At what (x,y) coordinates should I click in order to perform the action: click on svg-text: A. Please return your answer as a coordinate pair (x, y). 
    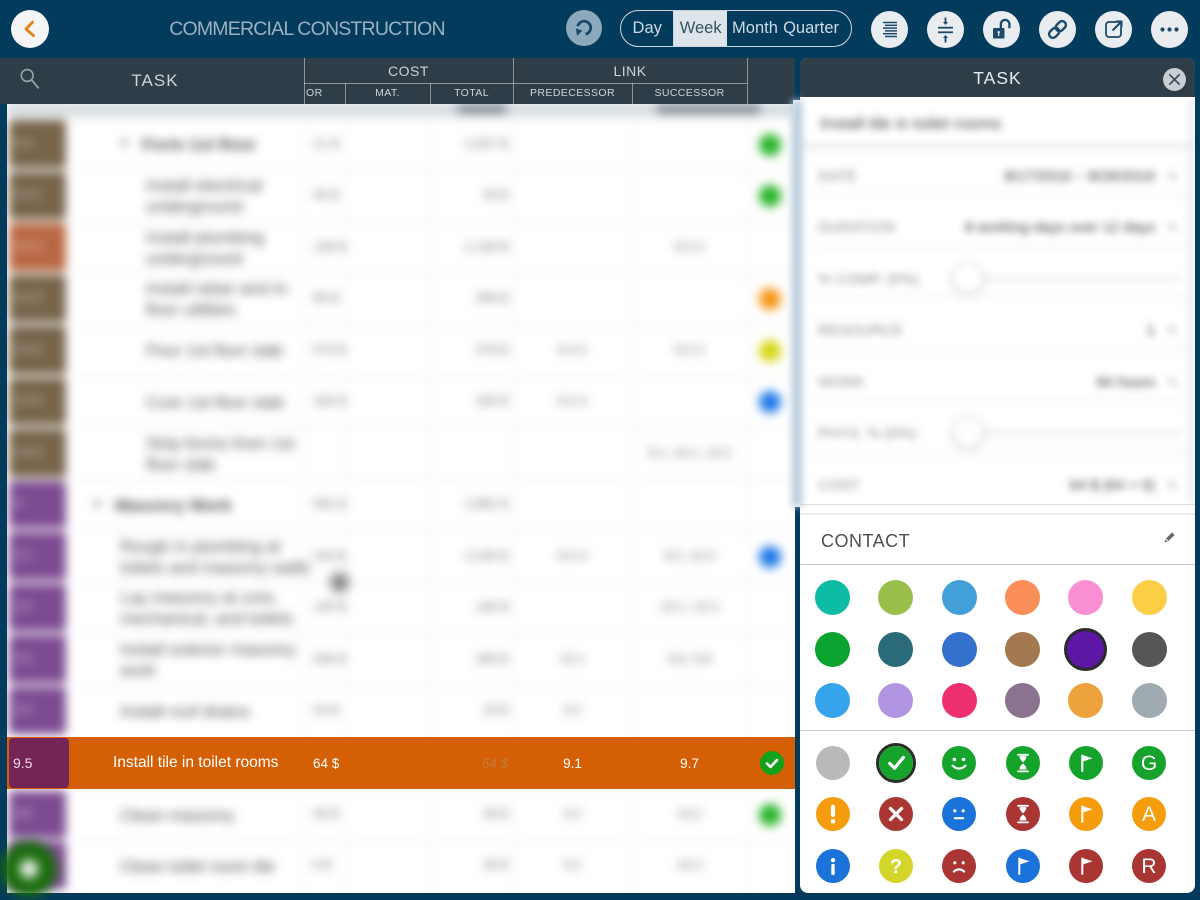
    Looking at the image, I should click on (1149, 814).